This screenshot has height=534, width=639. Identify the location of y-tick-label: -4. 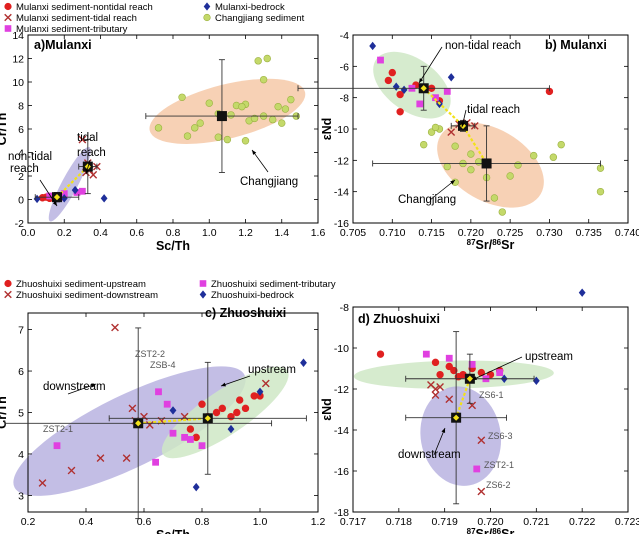
(344, 36).